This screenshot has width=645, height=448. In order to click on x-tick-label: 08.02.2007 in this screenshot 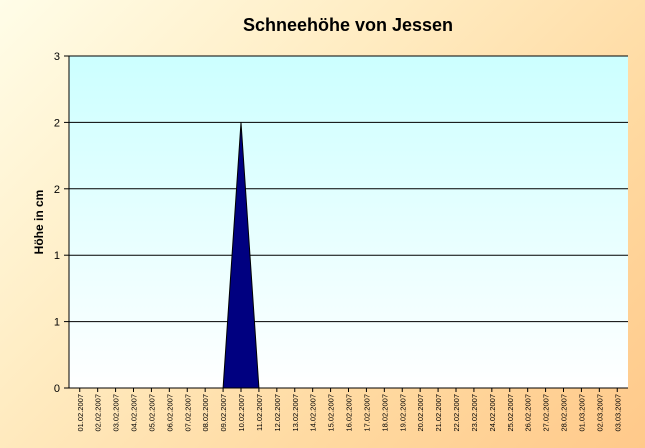, I will do `click(205, 413)`.